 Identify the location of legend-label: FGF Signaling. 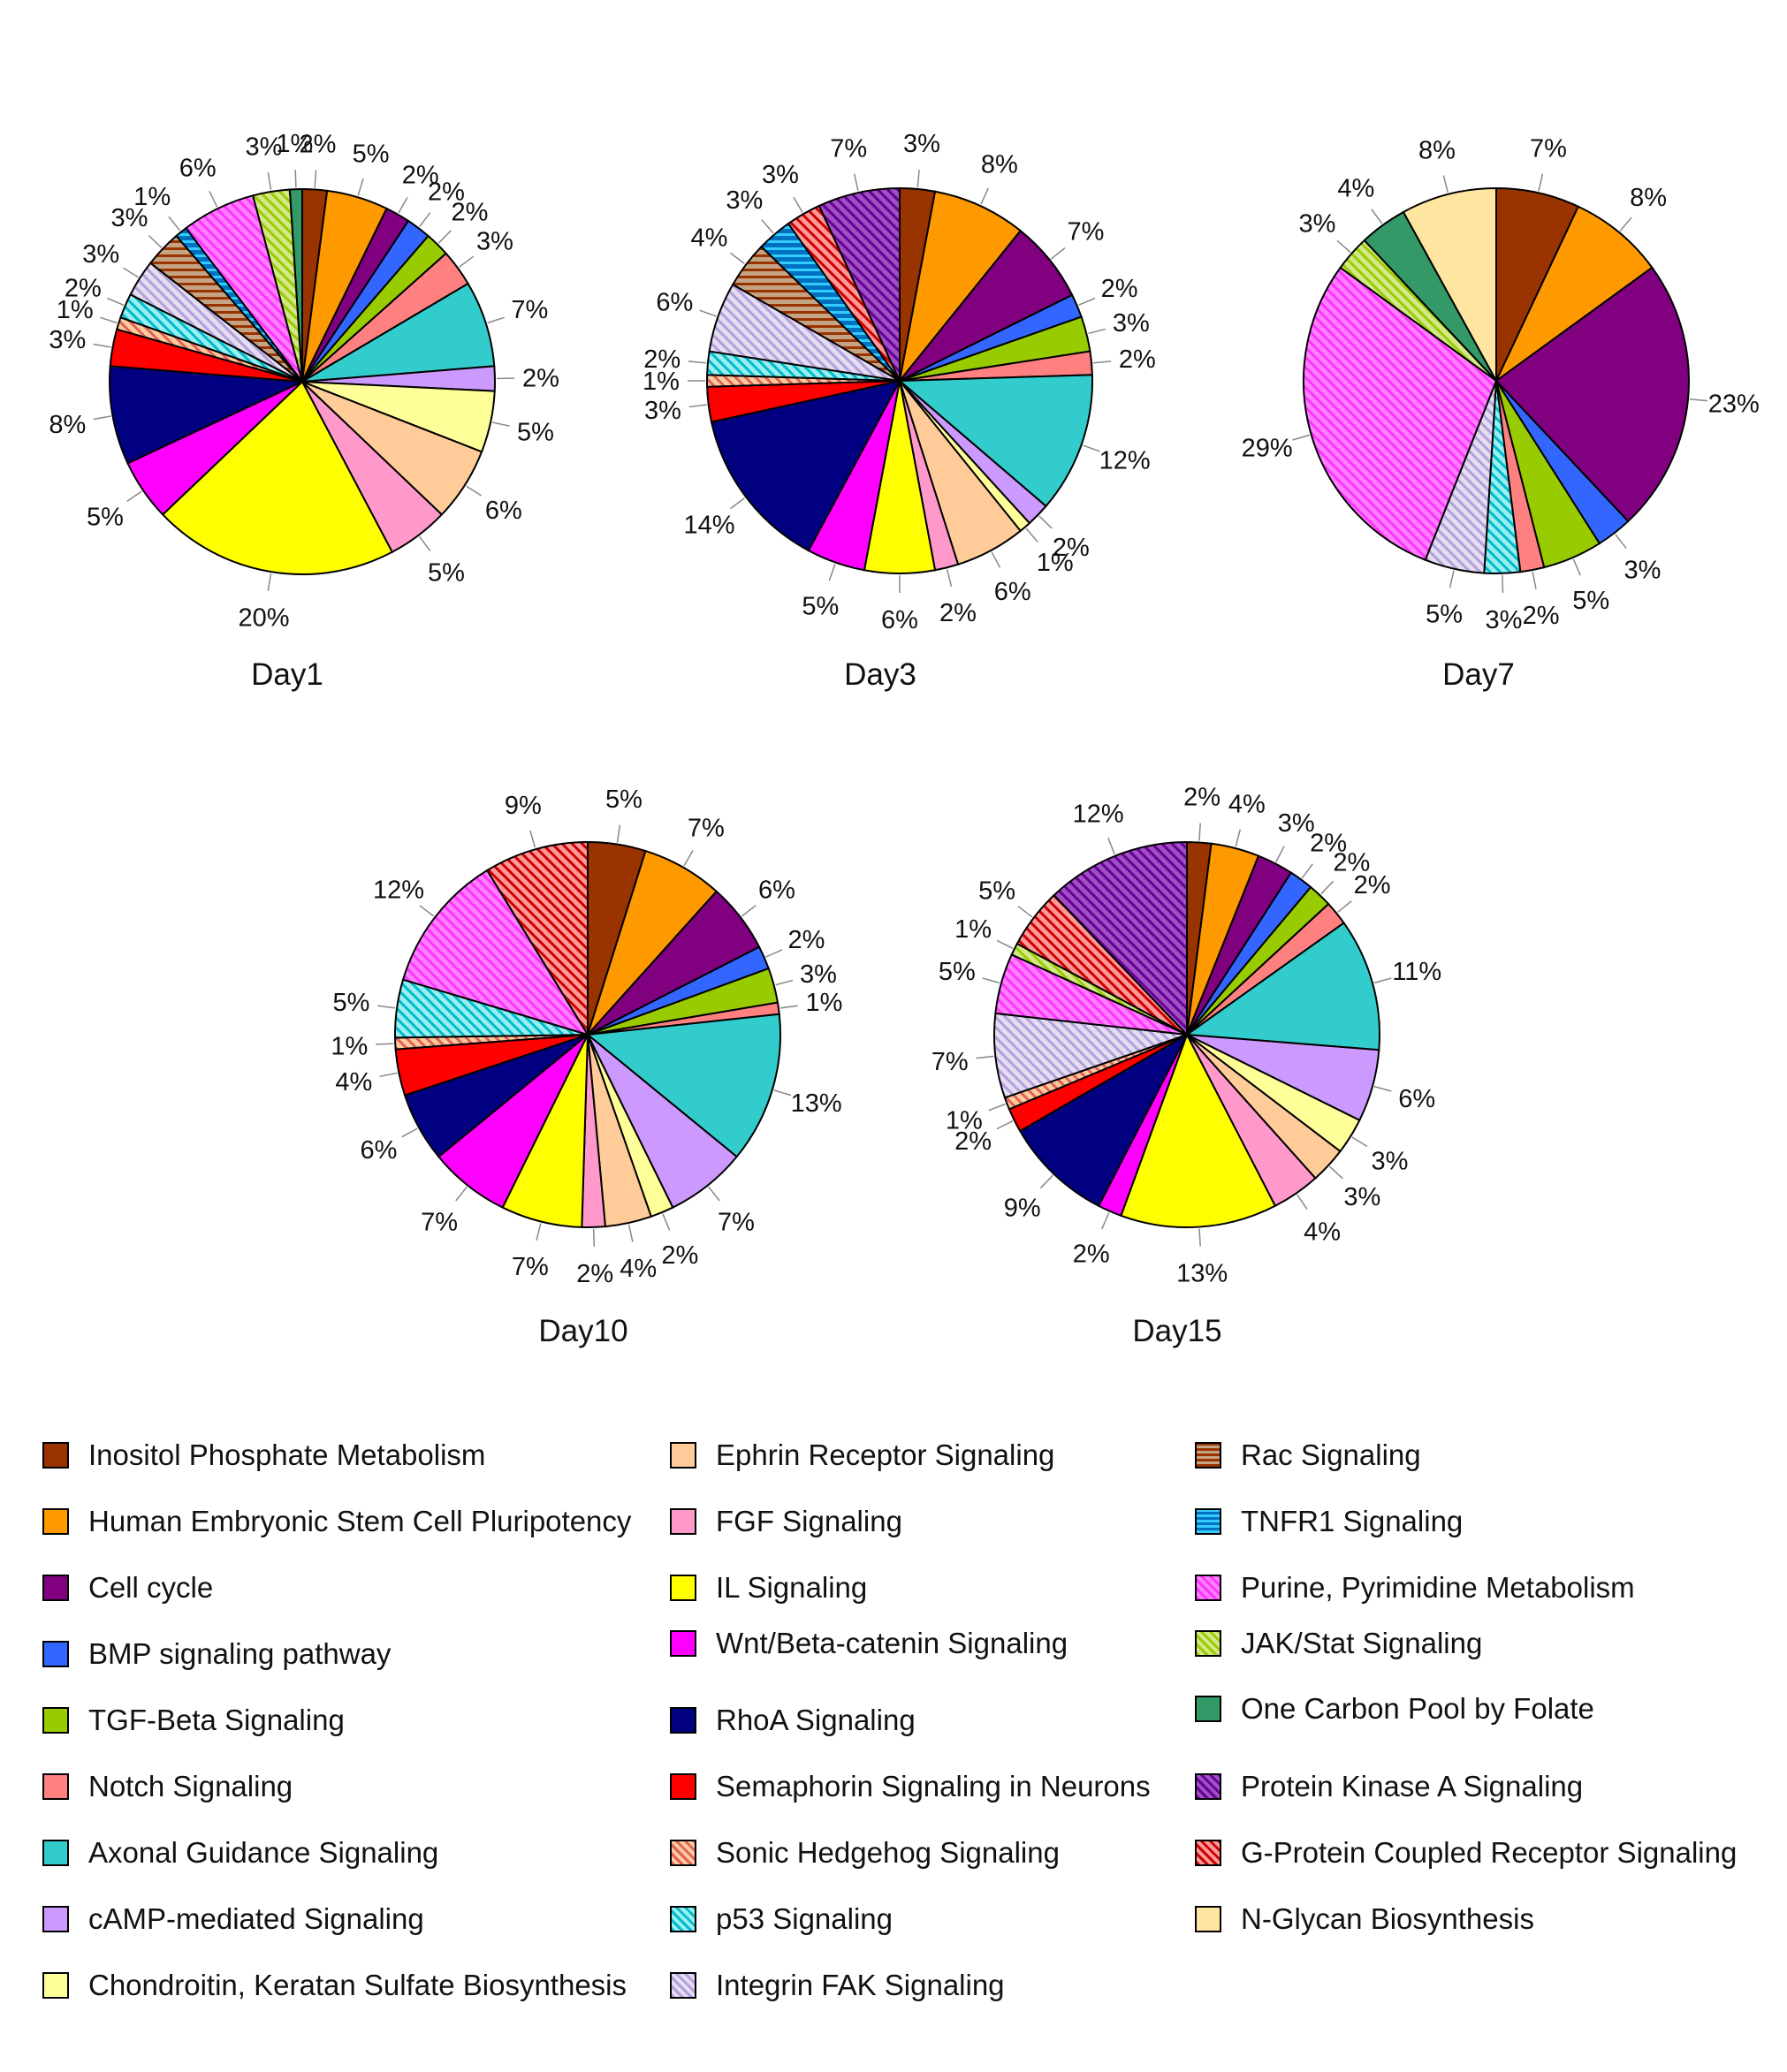
(809, 1521).